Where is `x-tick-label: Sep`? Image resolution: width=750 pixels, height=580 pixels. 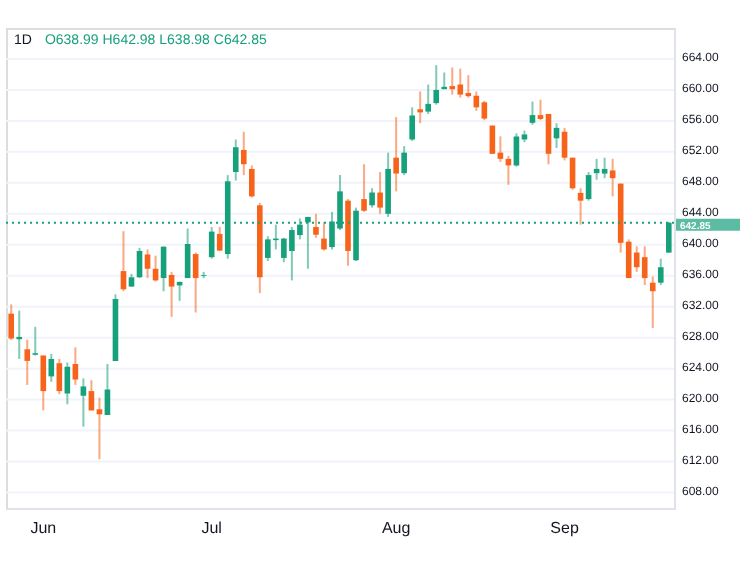 x-tick-label: Sep is located at coordinates (565, 528).